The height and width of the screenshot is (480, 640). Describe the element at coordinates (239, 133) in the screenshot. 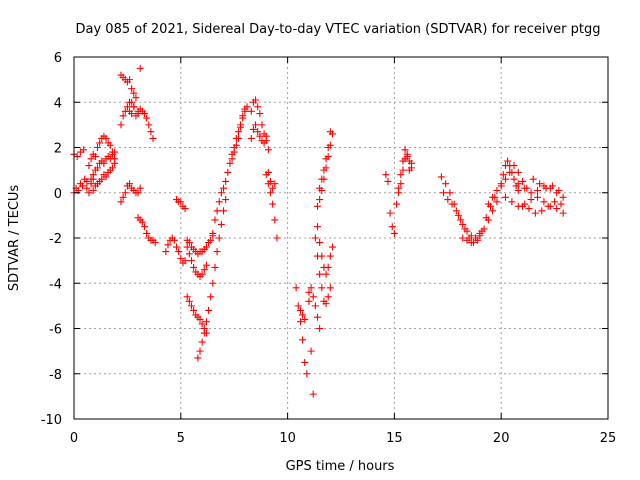

I see `series-arc-r` at that location.